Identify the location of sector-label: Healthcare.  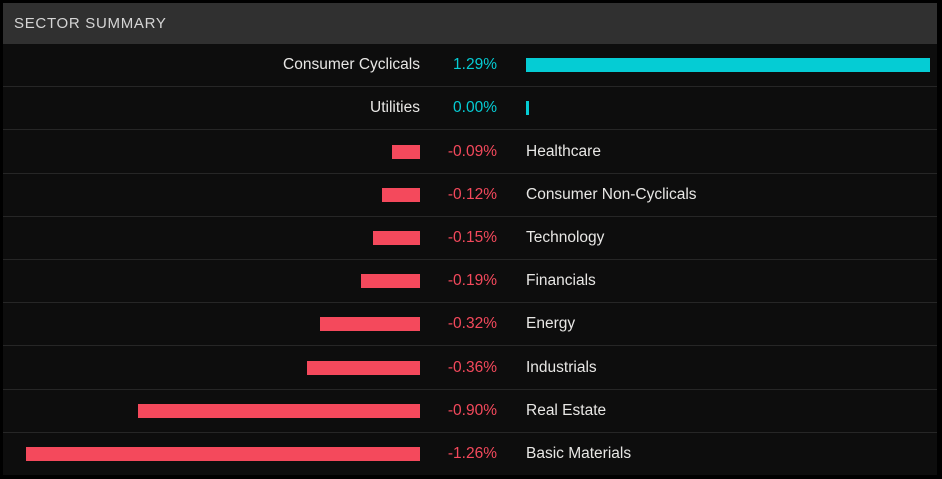
(563, 151).